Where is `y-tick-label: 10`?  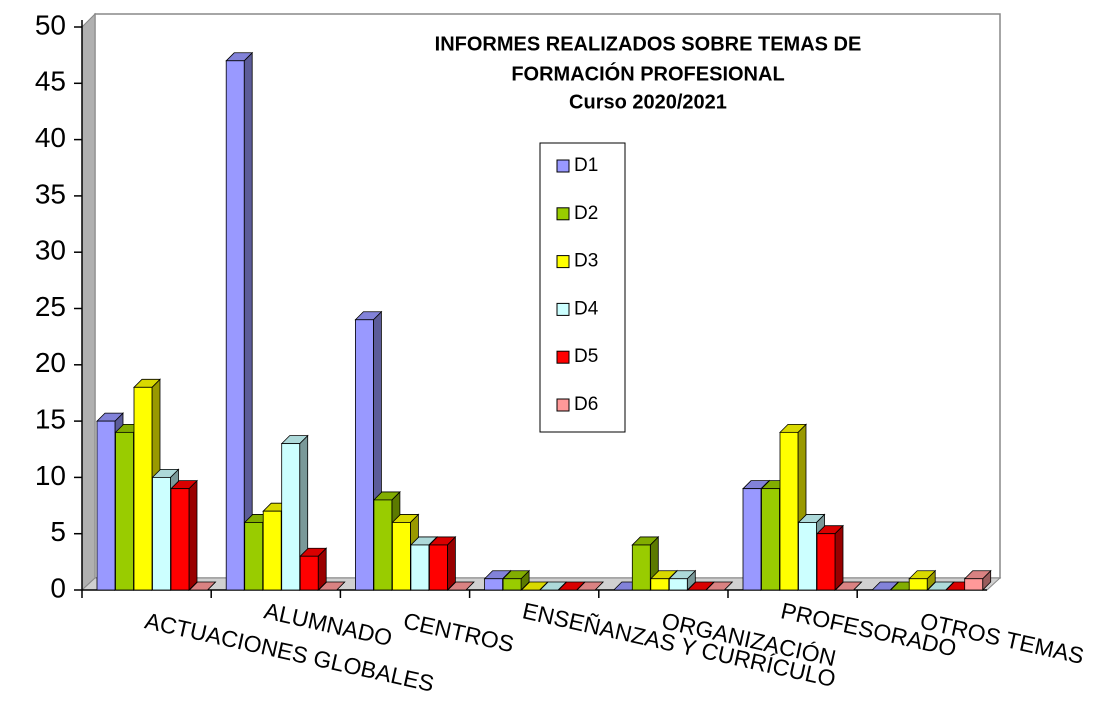 y-tick-label: 10 is located at coordinates (50, 475).